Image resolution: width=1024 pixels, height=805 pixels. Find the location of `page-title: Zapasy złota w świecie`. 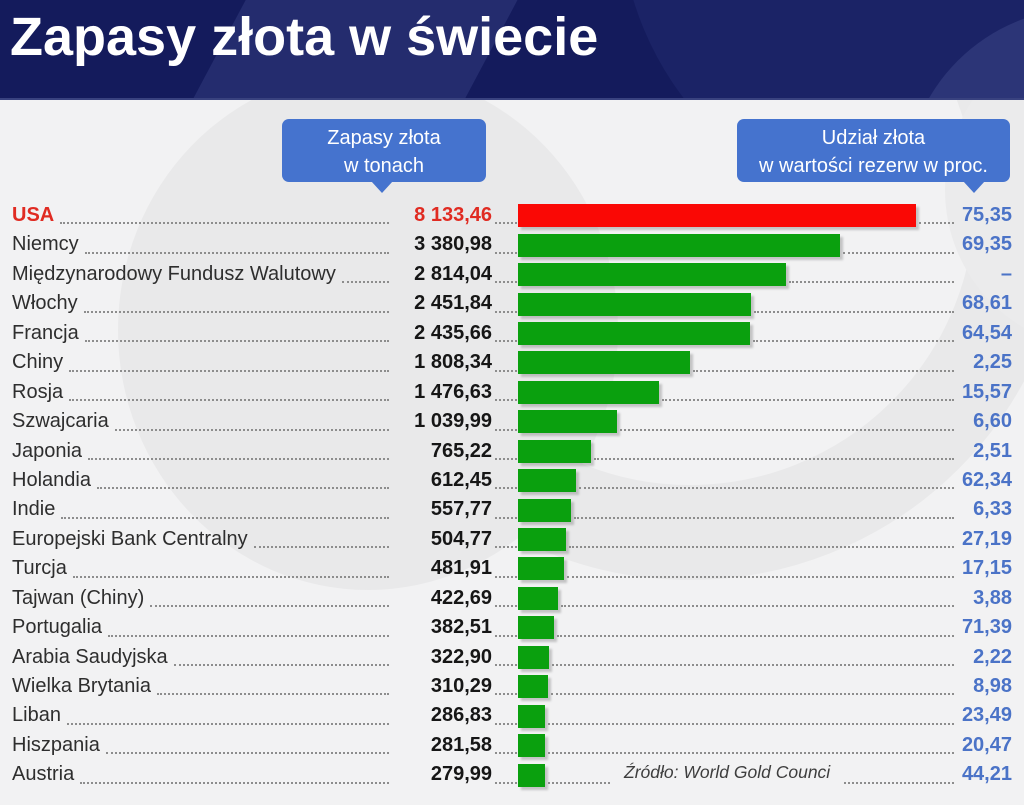

page-title: Zapasy złota w świecie is located at coordinates (304, 37).